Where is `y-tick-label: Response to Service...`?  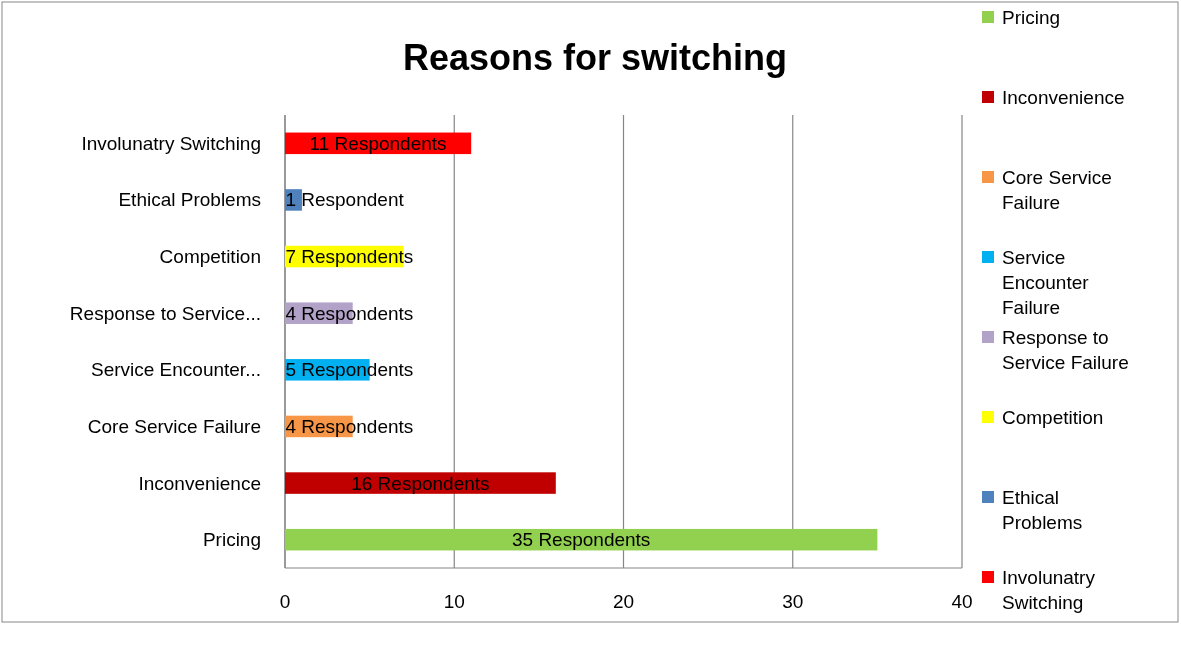 y-tick-label: Response to Service... is located at coordinates (165, 313).